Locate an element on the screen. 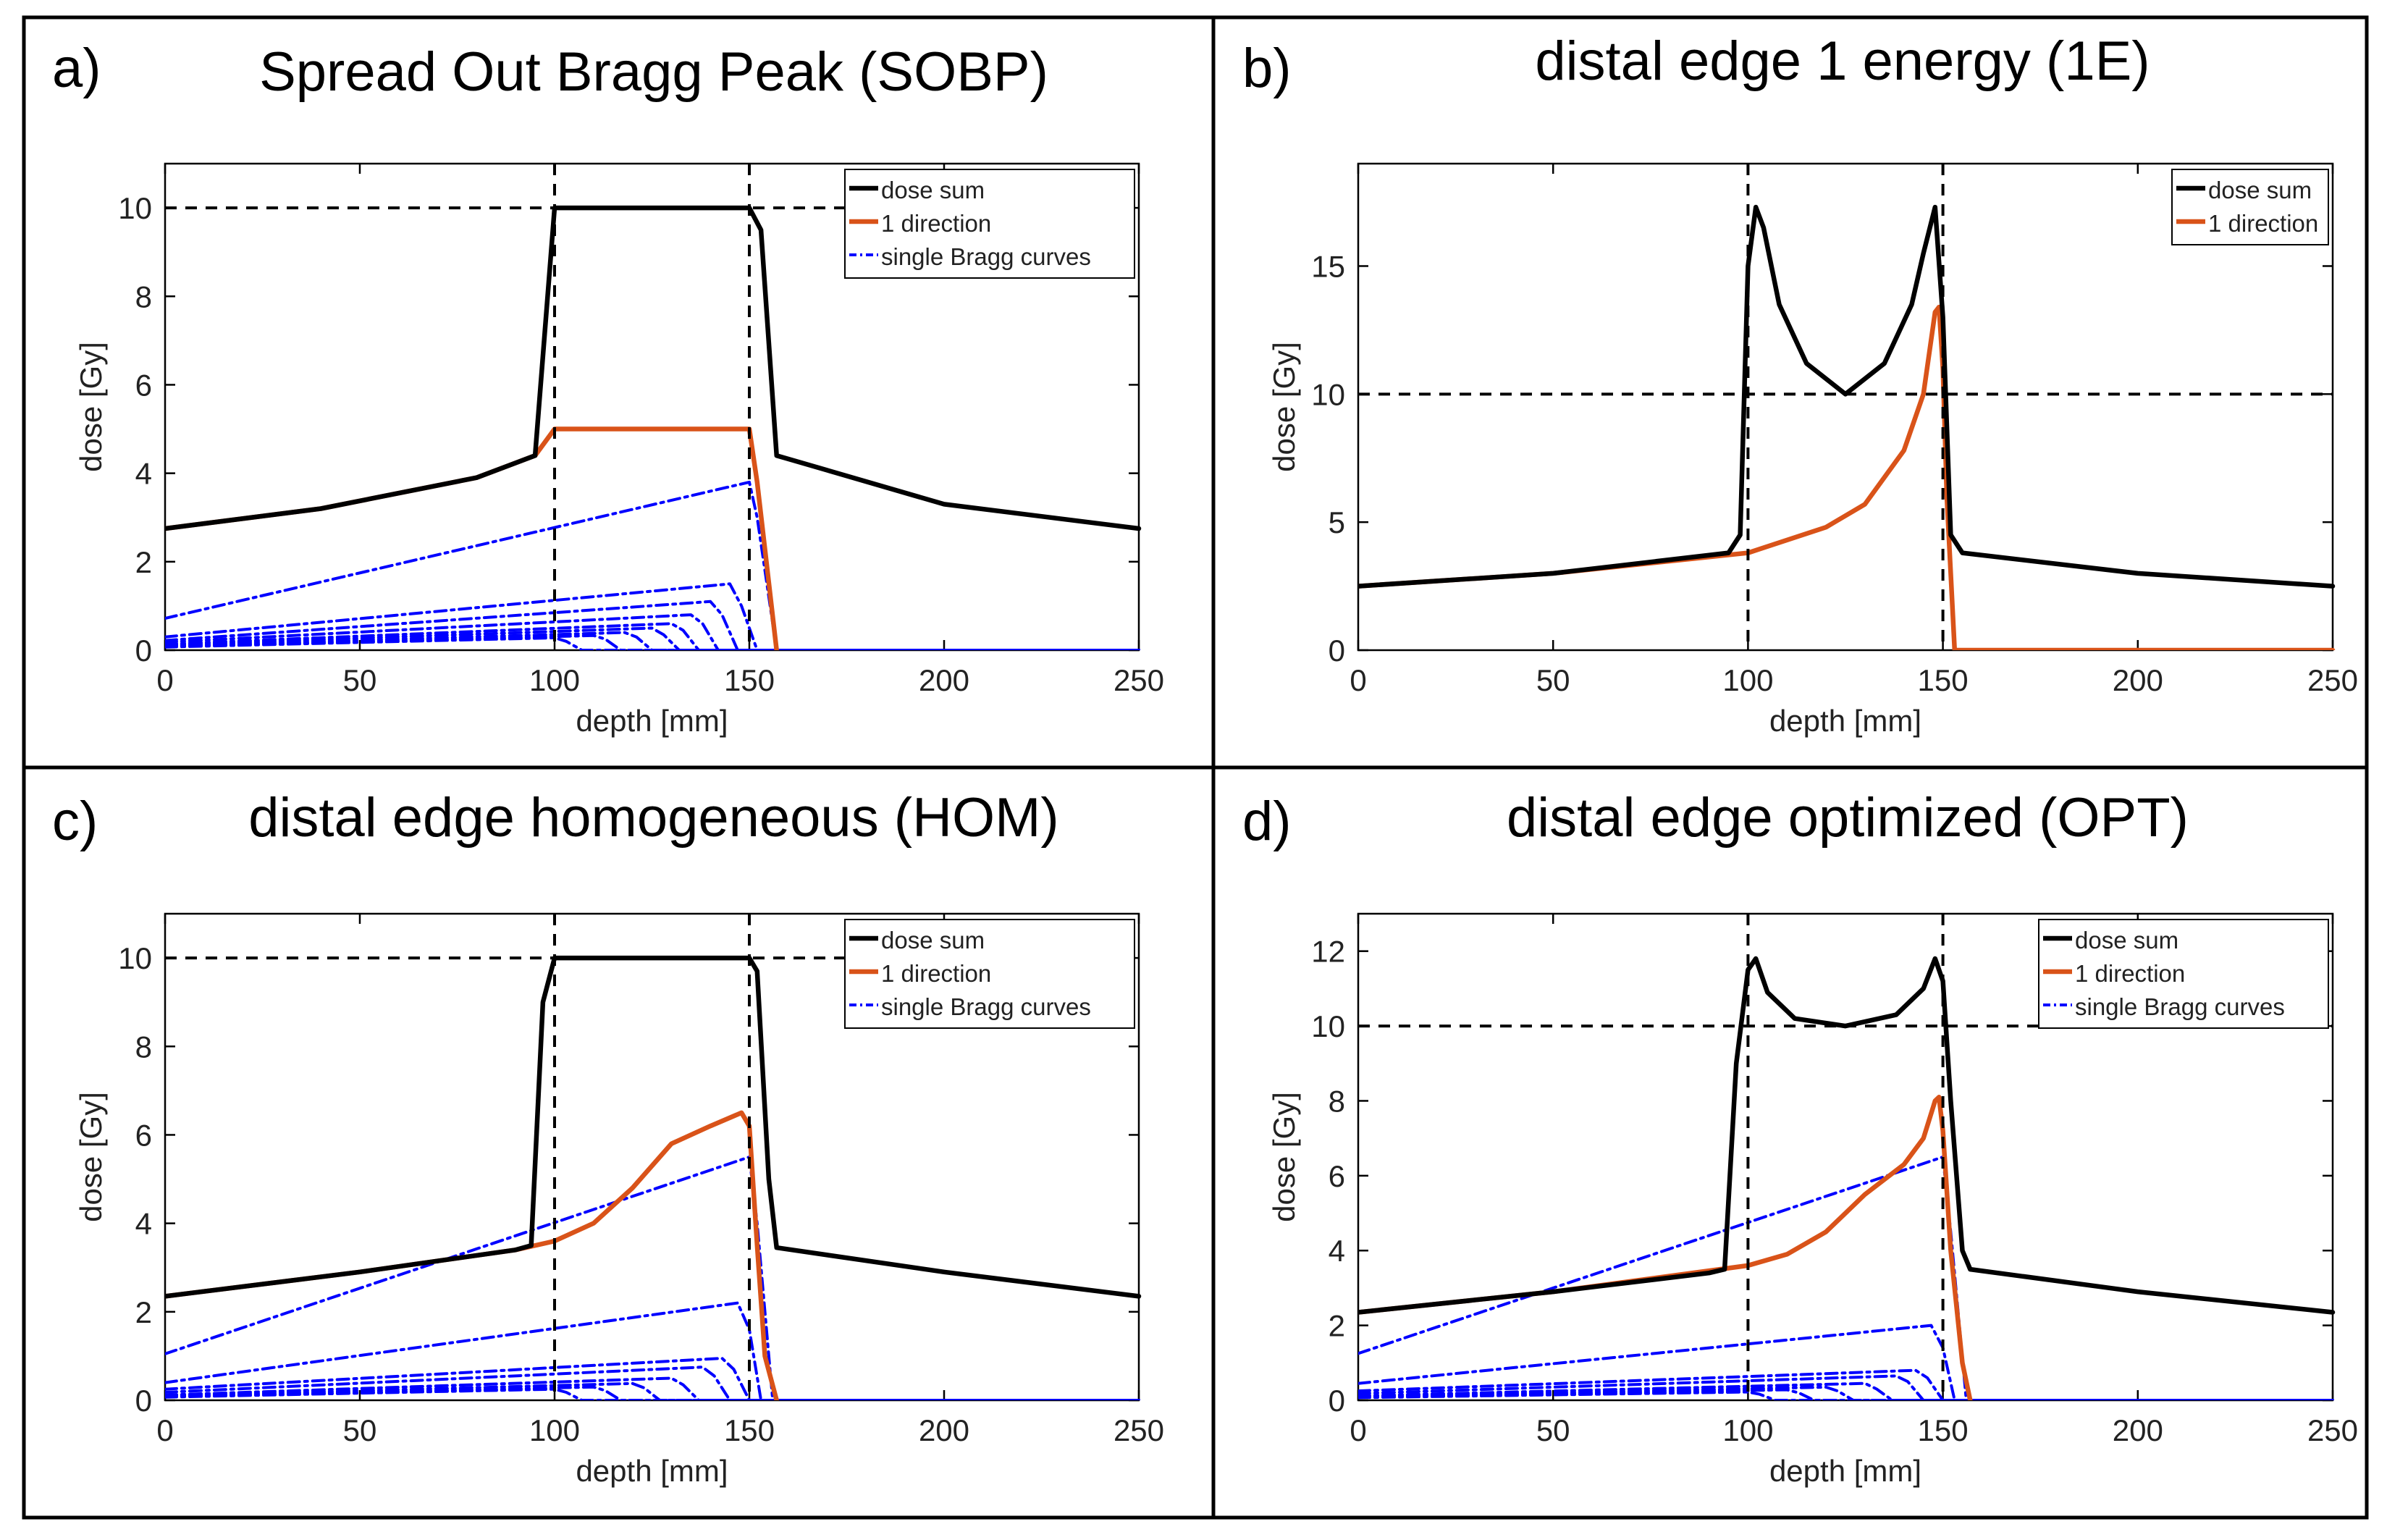  p1-xtick-label-4: 200 is located at coordinates (2138, 680).